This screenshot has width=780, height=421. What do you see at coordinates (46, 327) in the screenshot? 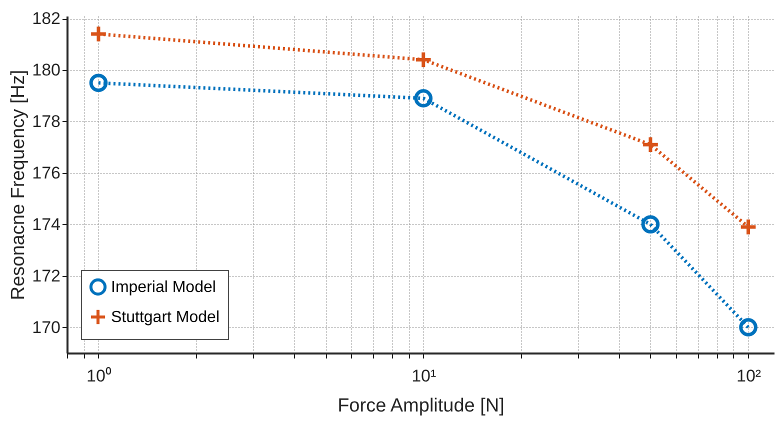
I see `y-tick-label: 170` at bounding box center [46, 327].